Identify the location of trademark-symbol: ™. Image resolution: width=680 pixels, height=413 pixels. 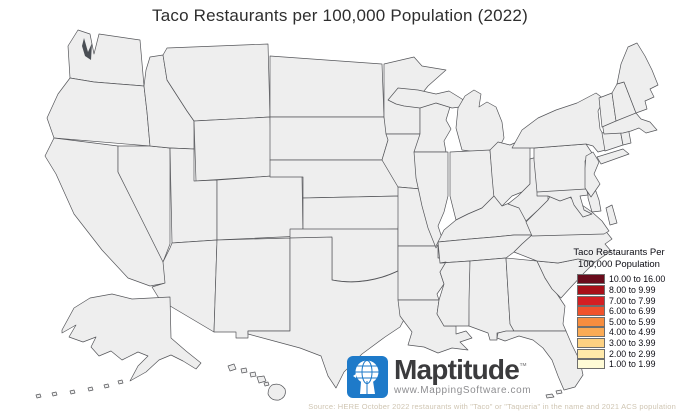
(523, 366).